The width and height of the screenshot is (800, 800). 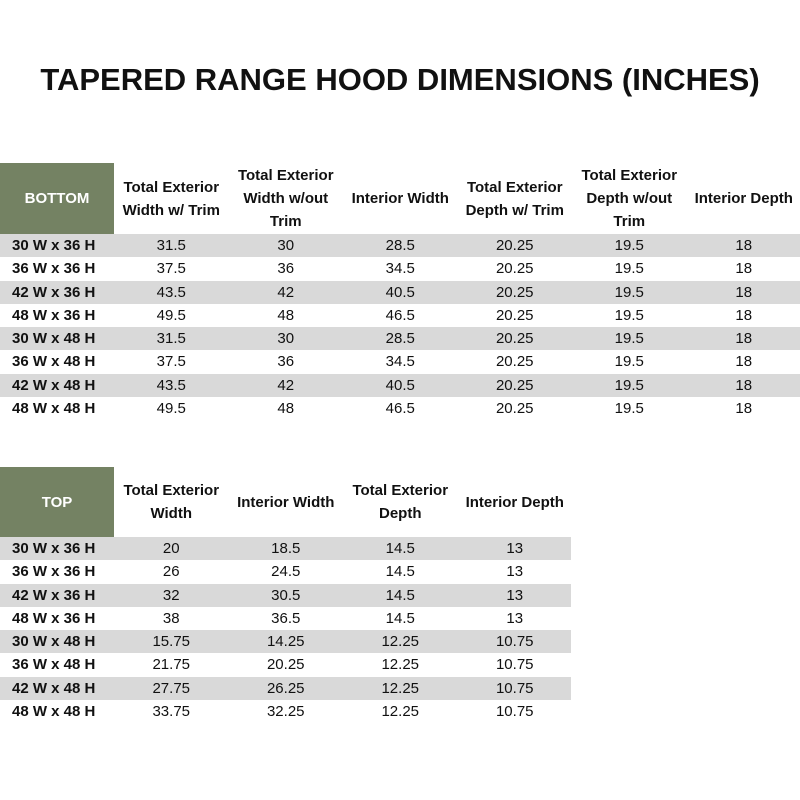 What do you see at coordinates (400, 502) in the screenshot?
I see `column-header: Total Exterior Depth` at bounding box center [400, 502].